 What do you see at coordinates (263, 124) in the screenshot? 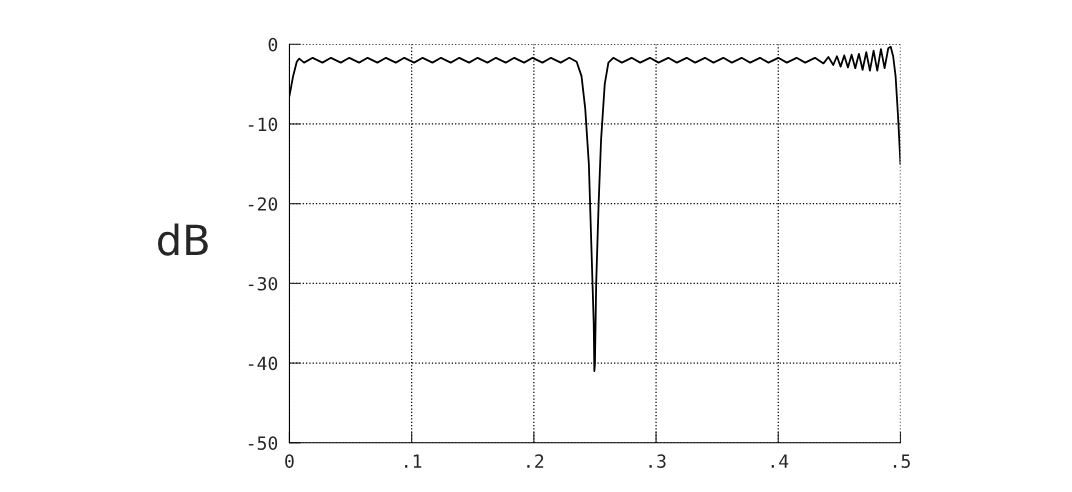
I see `y-tick-label: -10` at bounding box center [263, 124].